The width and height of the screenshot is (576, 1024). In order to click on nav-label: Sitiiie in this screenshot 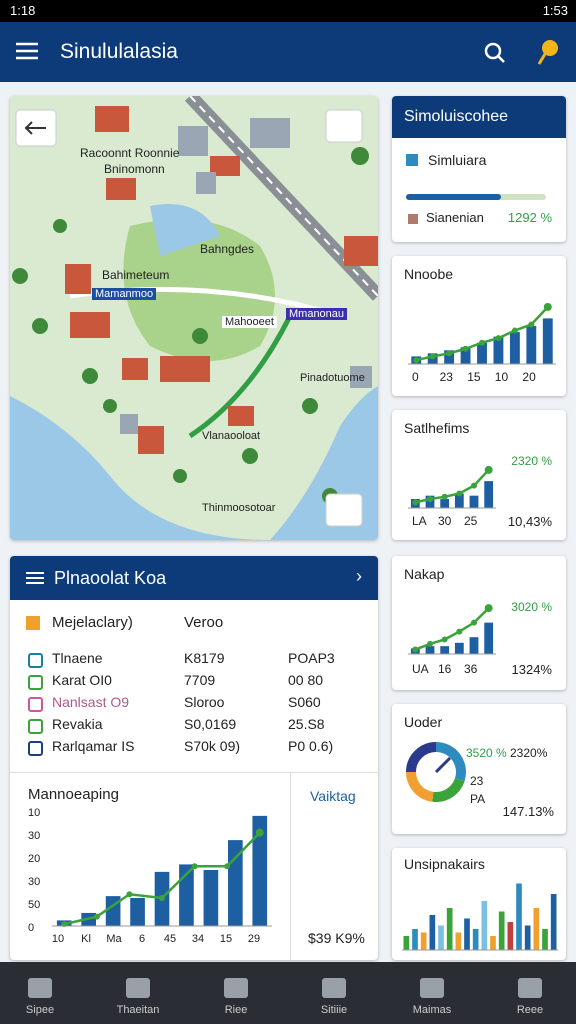, I will do `click(334, 1010)`.